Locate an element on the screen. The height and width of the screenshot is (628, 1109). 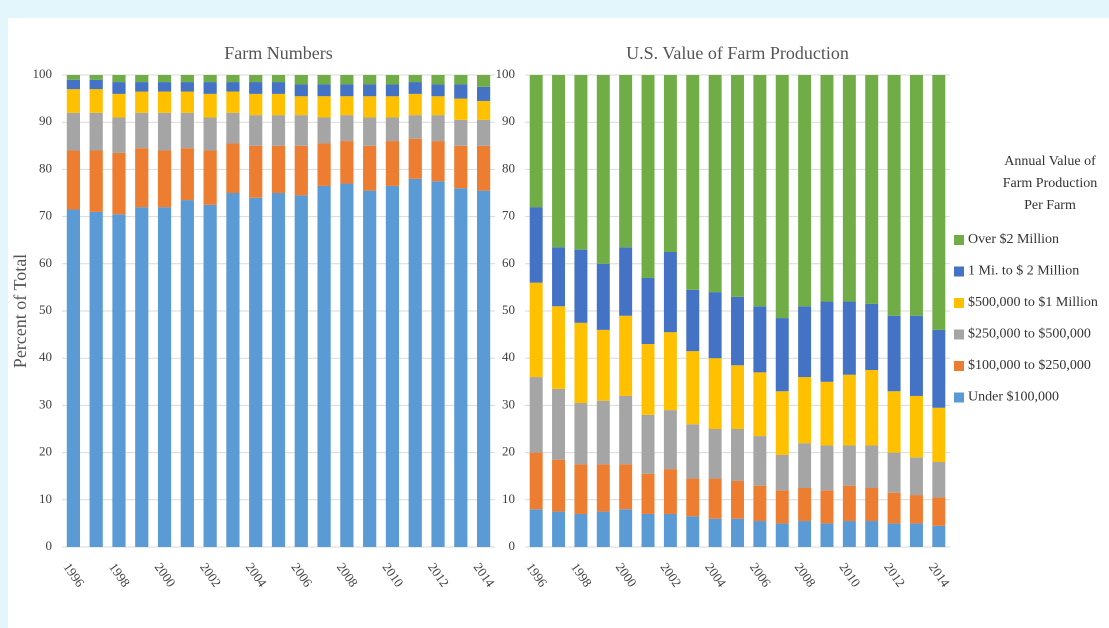
x-tick-label: 1996 is located at coordinates (73, 575).